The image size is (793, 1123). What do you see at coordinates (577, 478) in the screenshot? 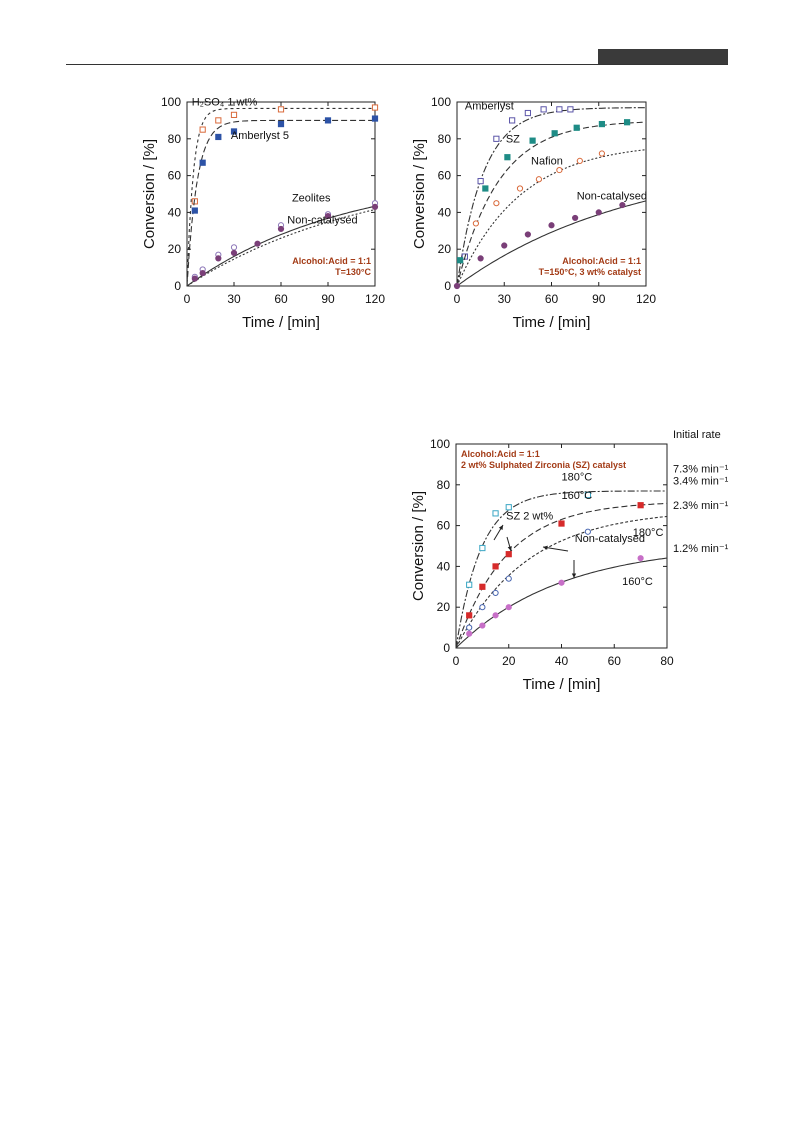
I see `annotation: 180°C` at bounding box center [577, 478].